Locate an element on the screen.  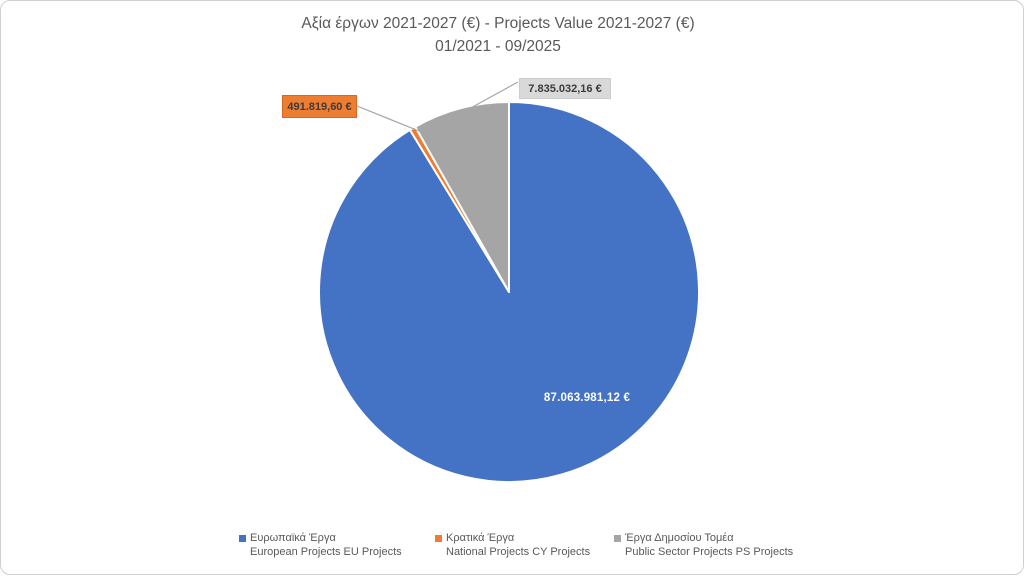
data-label-european-projects: 87.063.981,12 € is located at coordinates (587, 398).